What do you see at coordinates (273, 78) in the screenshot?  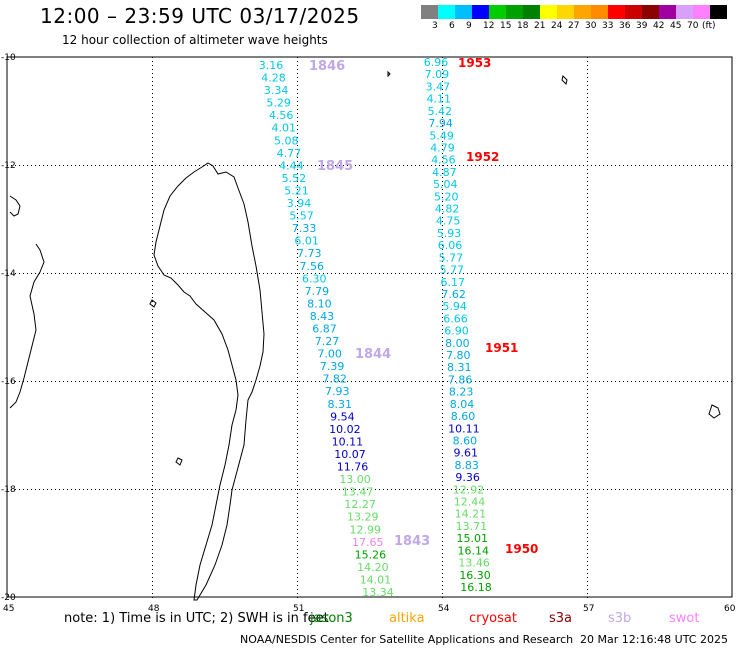 I see `west-track-swh-label: 4.28` at bounding box center [273, 78].